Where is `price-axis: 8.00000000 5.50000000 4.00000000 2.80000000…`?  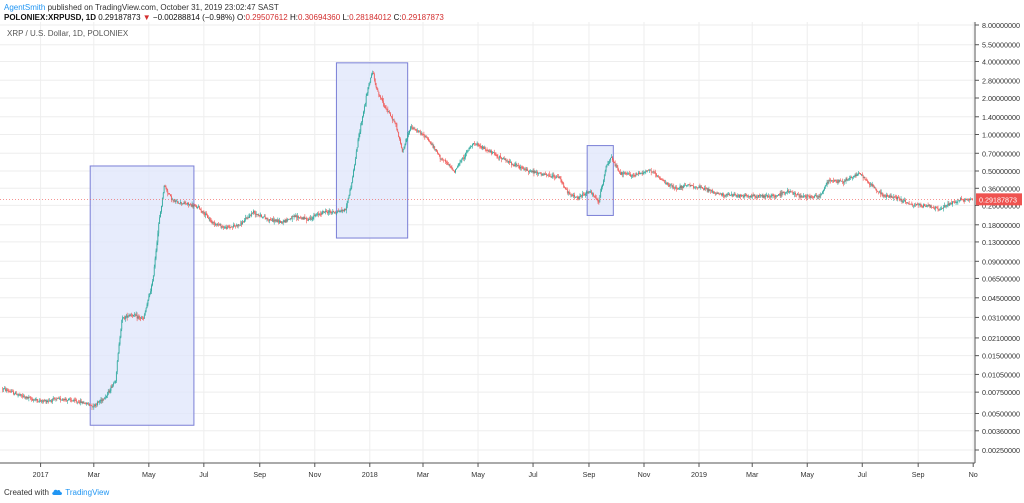
price-axis: 8.00000000 5.50000000 4.00000000 2.80000000… is located at coordinates (997, 242).